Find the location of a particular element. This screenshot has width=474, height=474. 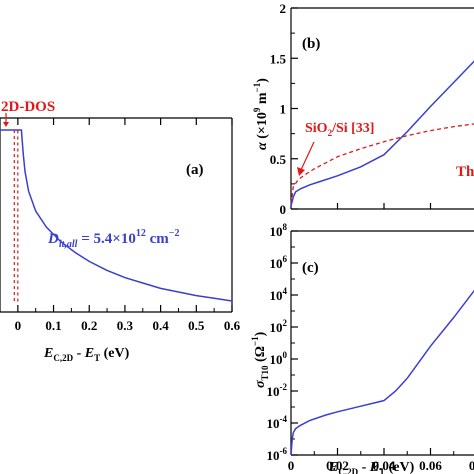

panel-b-sio2-dashed-curve is located at coordinates (382, 164).